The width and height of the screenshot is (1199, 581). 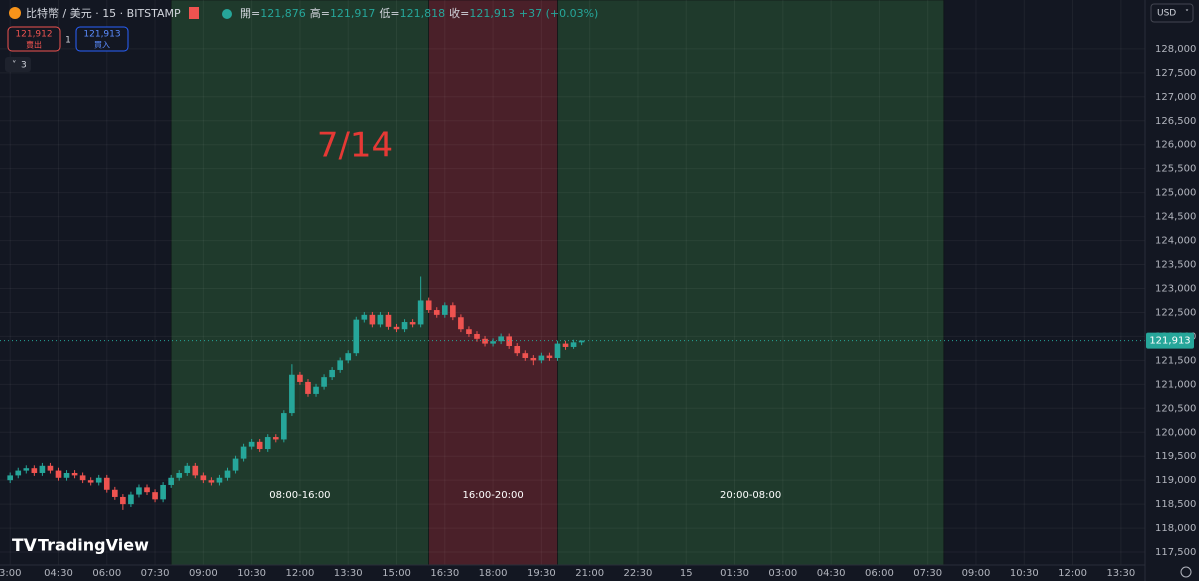 I want to click on y-tick-label: 123,500, so click(x=1175, y=265).